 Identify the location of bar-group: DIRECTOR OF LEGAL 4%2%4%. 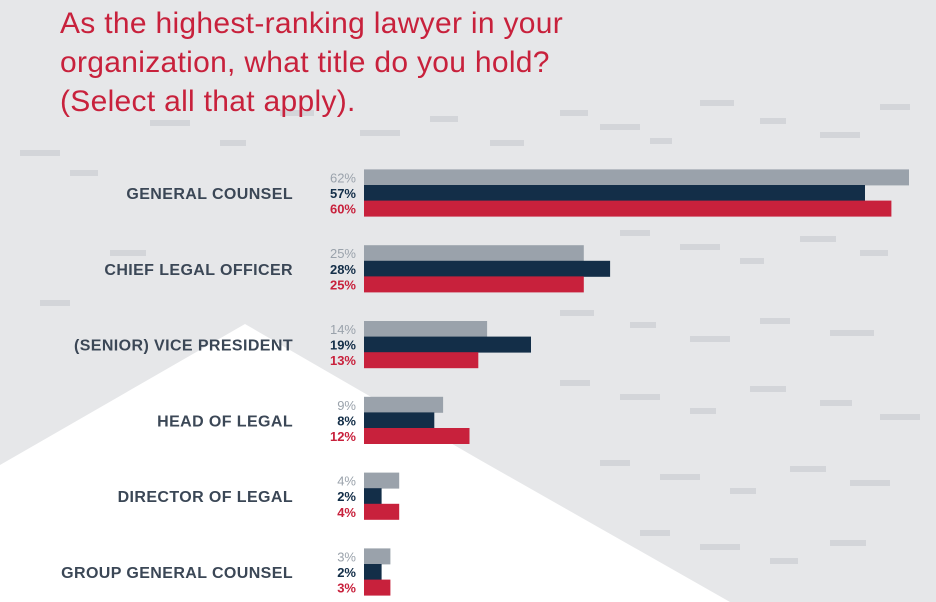
(259, 496).